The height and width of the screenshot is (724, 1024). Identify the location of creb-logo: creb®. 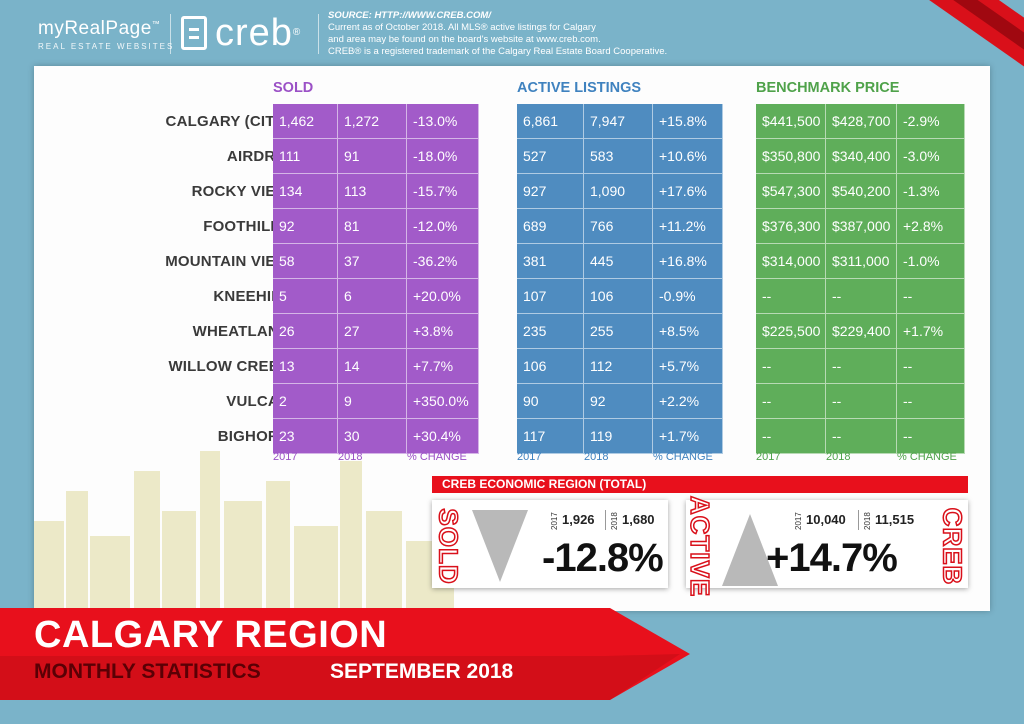
(241, 33).